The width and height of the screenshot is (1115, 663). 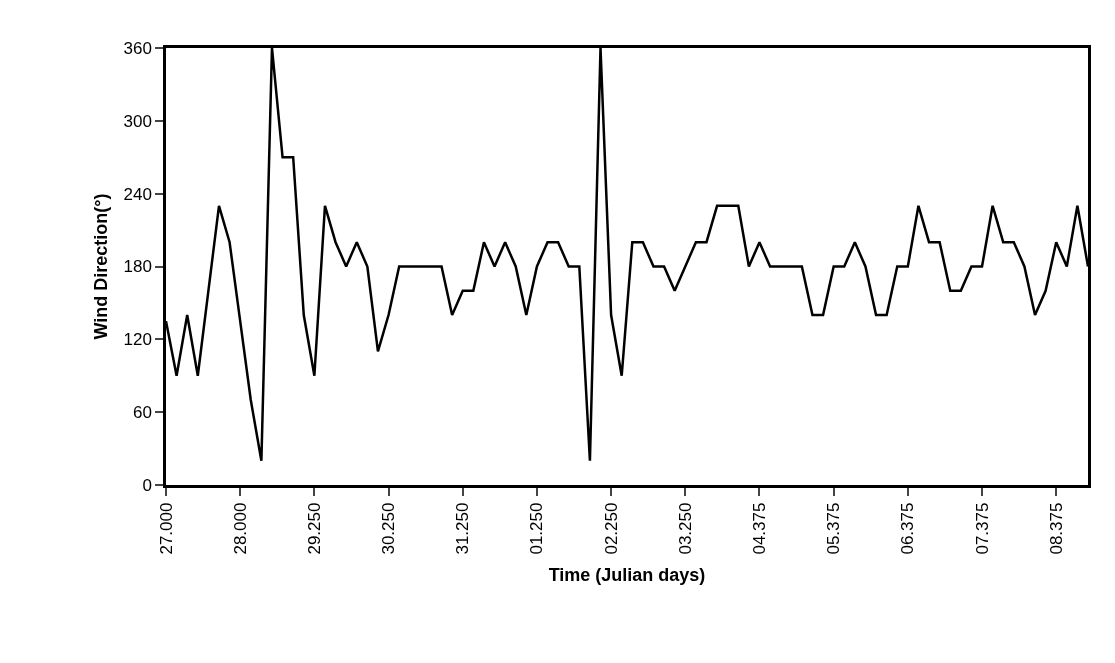 What do you see at coordinates (314, 528) in the screenshot?
I see `x-tick-label: 29.250` at bounding box center [314, 528].